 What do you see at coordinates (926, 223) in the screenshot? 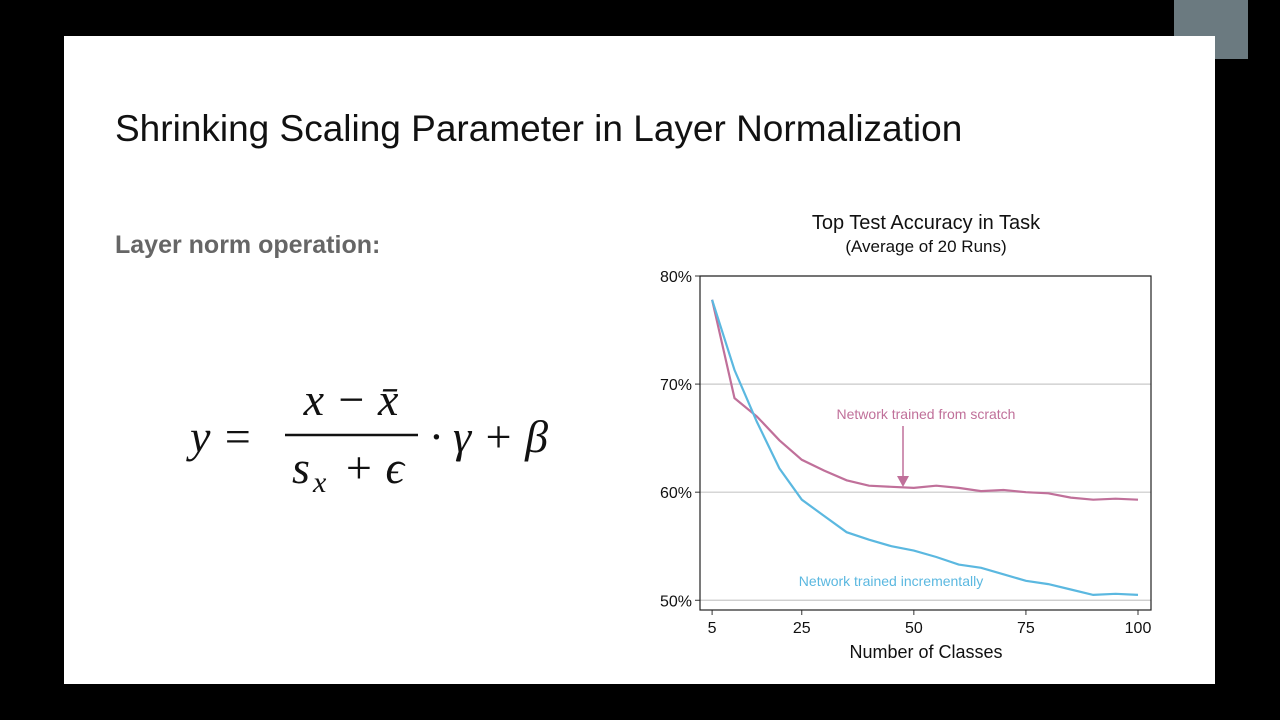
I see `chart-title: Top Test Accuracy in Task` at bounding box center [926, 223].